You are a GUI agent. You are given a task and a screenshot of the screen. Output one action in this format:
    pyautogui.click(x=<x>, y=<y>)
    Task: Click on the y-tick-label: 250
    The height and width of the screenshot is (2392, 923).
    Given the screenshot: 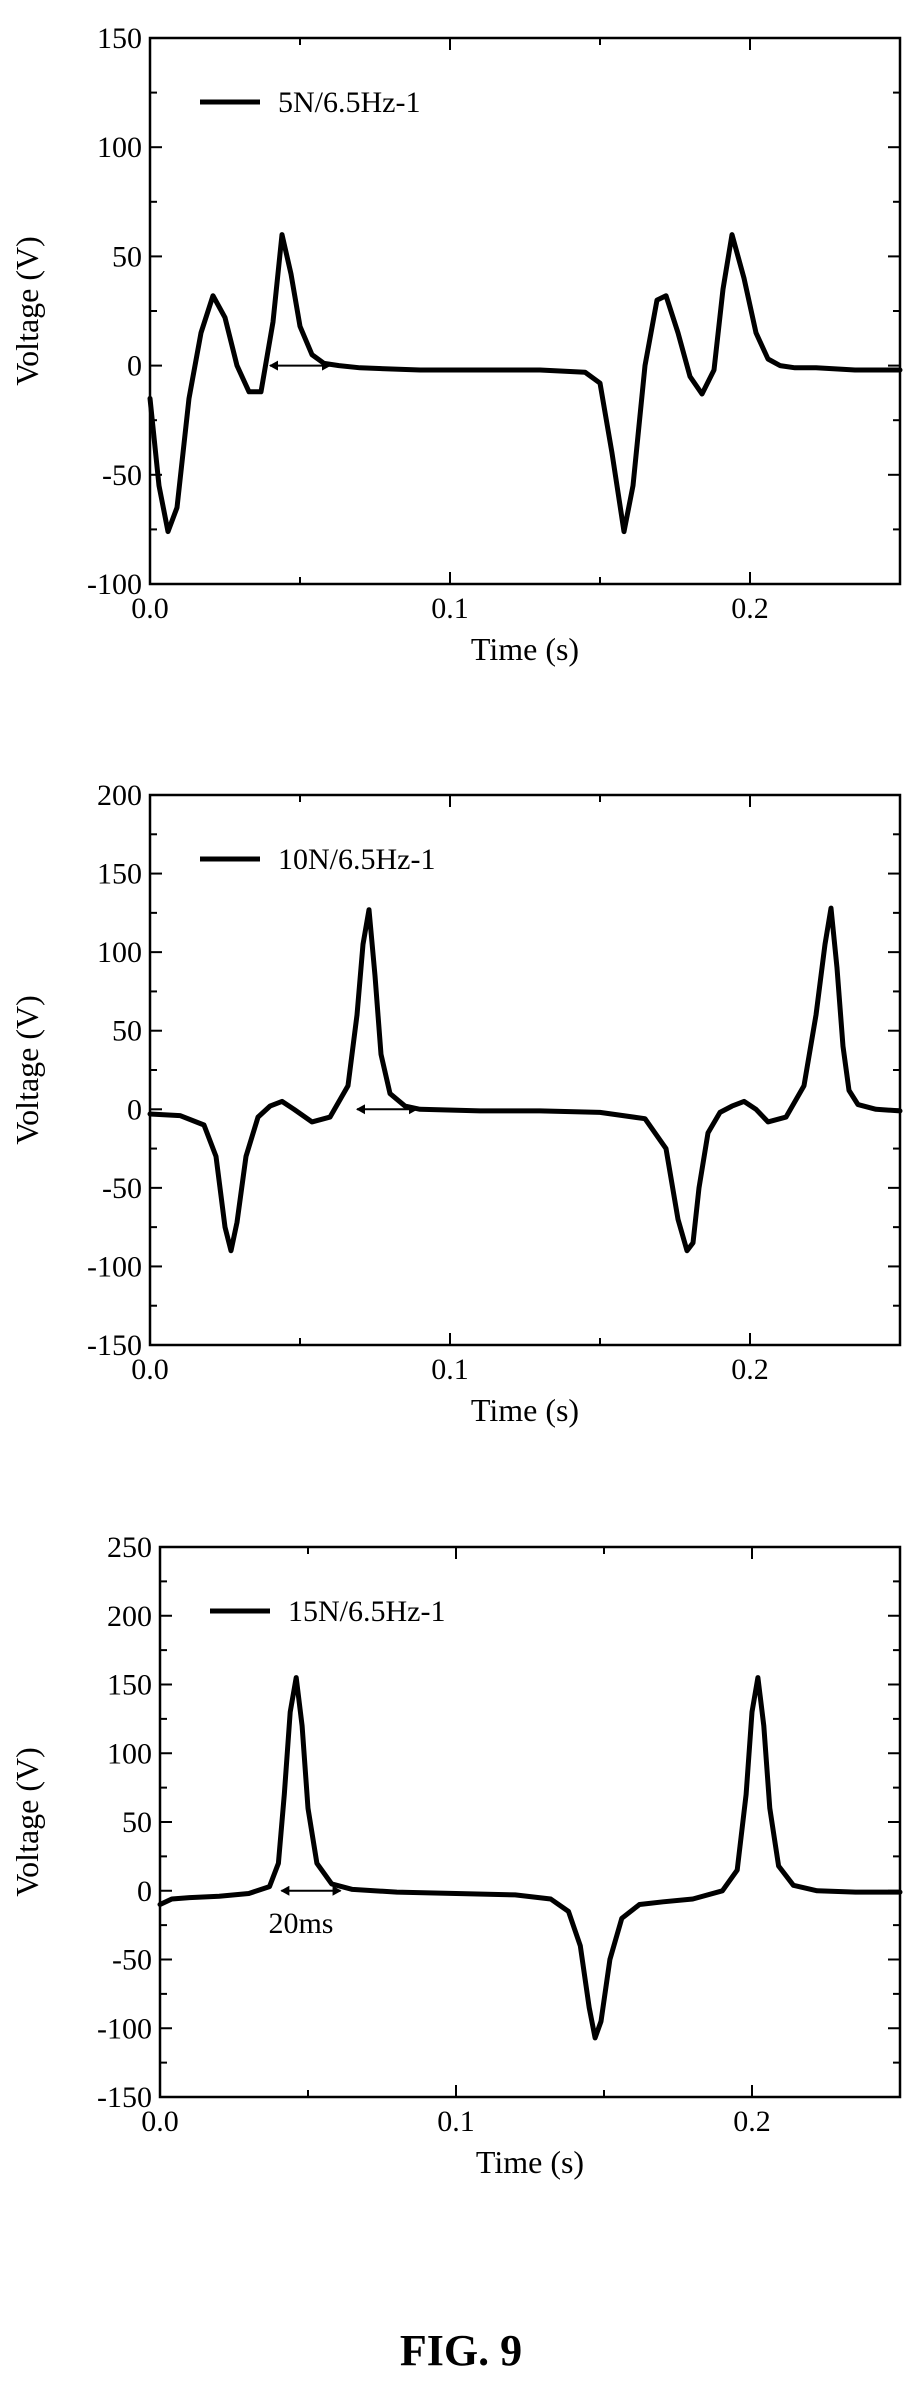 What is the action you would take?
    pyautogui.click(x=129, y=1547)
    